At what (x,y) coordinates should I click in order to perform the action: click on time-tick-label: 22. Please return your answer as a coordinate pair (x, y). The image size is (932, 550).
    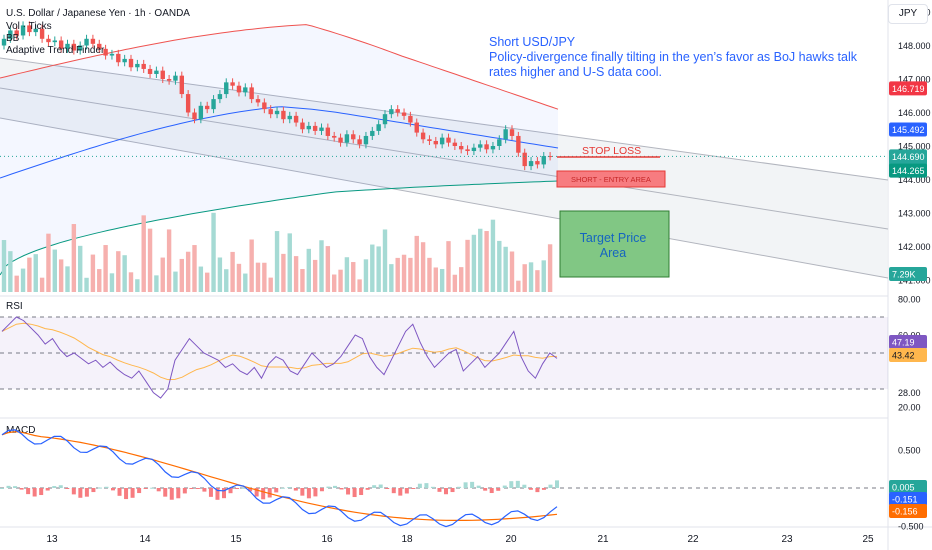
    Looking at the image, I should click on (693, 539).